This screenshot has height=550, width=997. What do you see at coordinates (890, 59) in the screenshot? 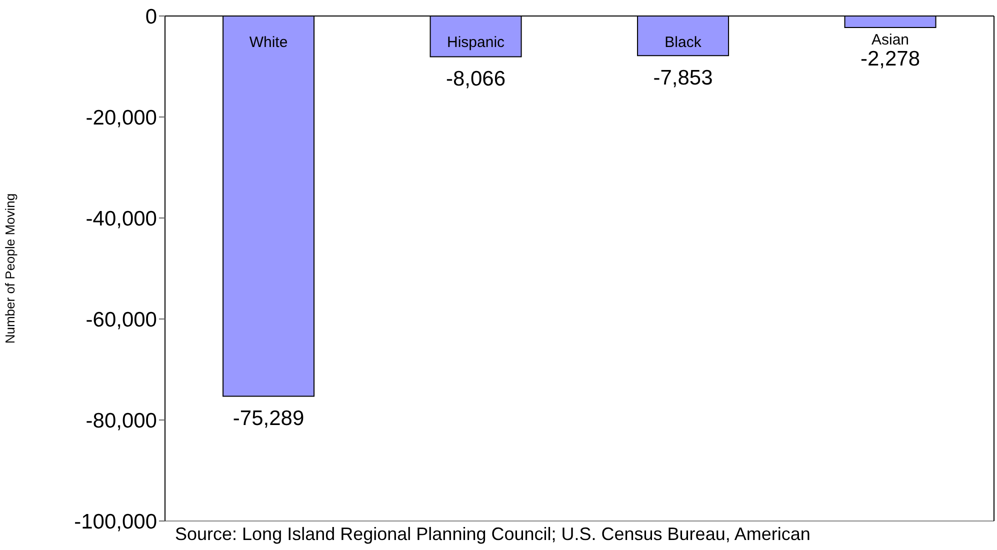
I see `data-label: -2,278` at bounding box center [890, 59].